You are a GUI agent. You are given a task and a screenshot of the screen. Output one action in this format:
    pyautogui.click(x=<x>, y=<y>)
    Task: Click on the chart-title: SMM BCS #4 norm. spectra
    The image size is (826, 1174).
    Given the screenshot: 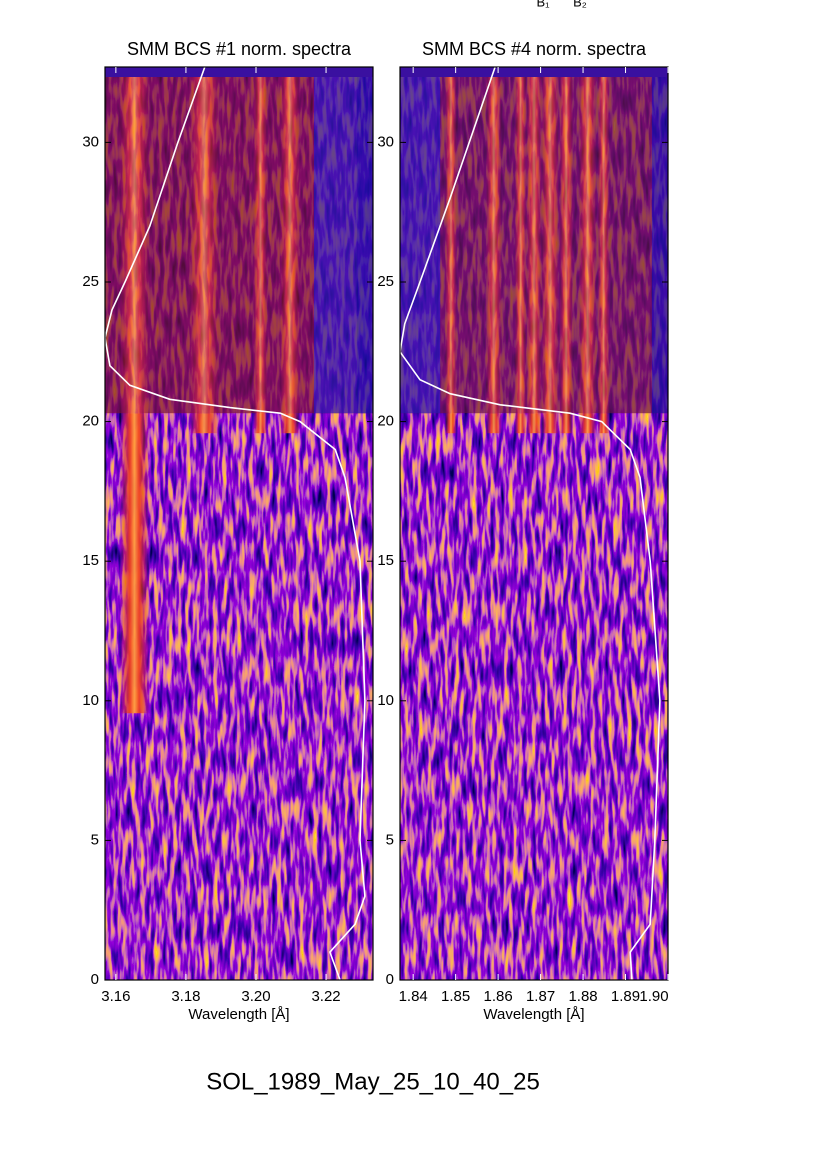 What is the action you would take?
    pyautogui.click(x=534, y=49)
    